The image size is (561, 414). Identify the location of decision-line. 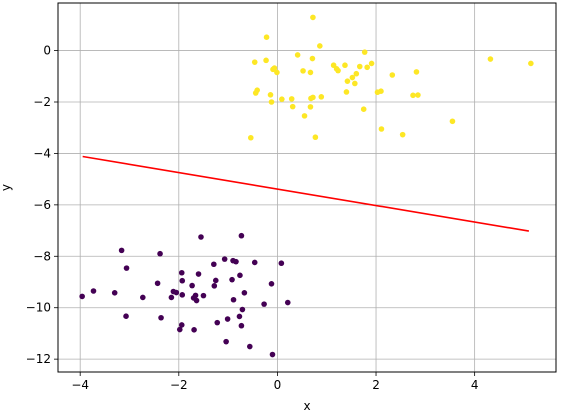
(306, 193).